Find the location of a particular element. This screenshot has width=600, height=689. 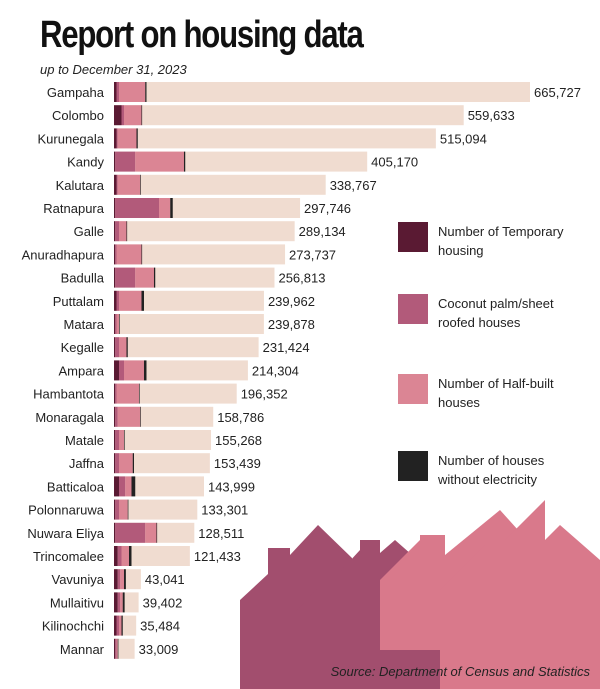

category-label: Trincomalee is located at coordinates (68, 556).